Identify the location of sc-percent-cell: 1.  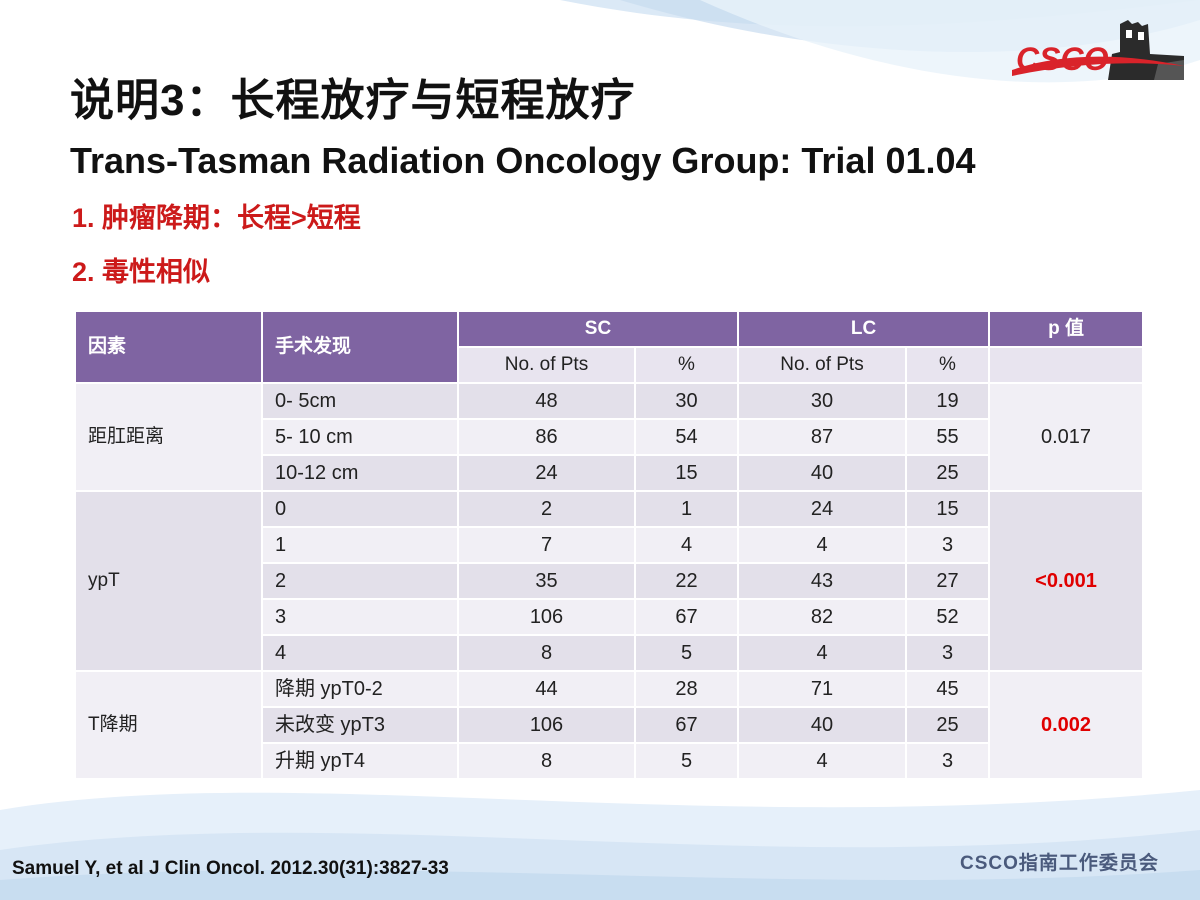
(686, 509).